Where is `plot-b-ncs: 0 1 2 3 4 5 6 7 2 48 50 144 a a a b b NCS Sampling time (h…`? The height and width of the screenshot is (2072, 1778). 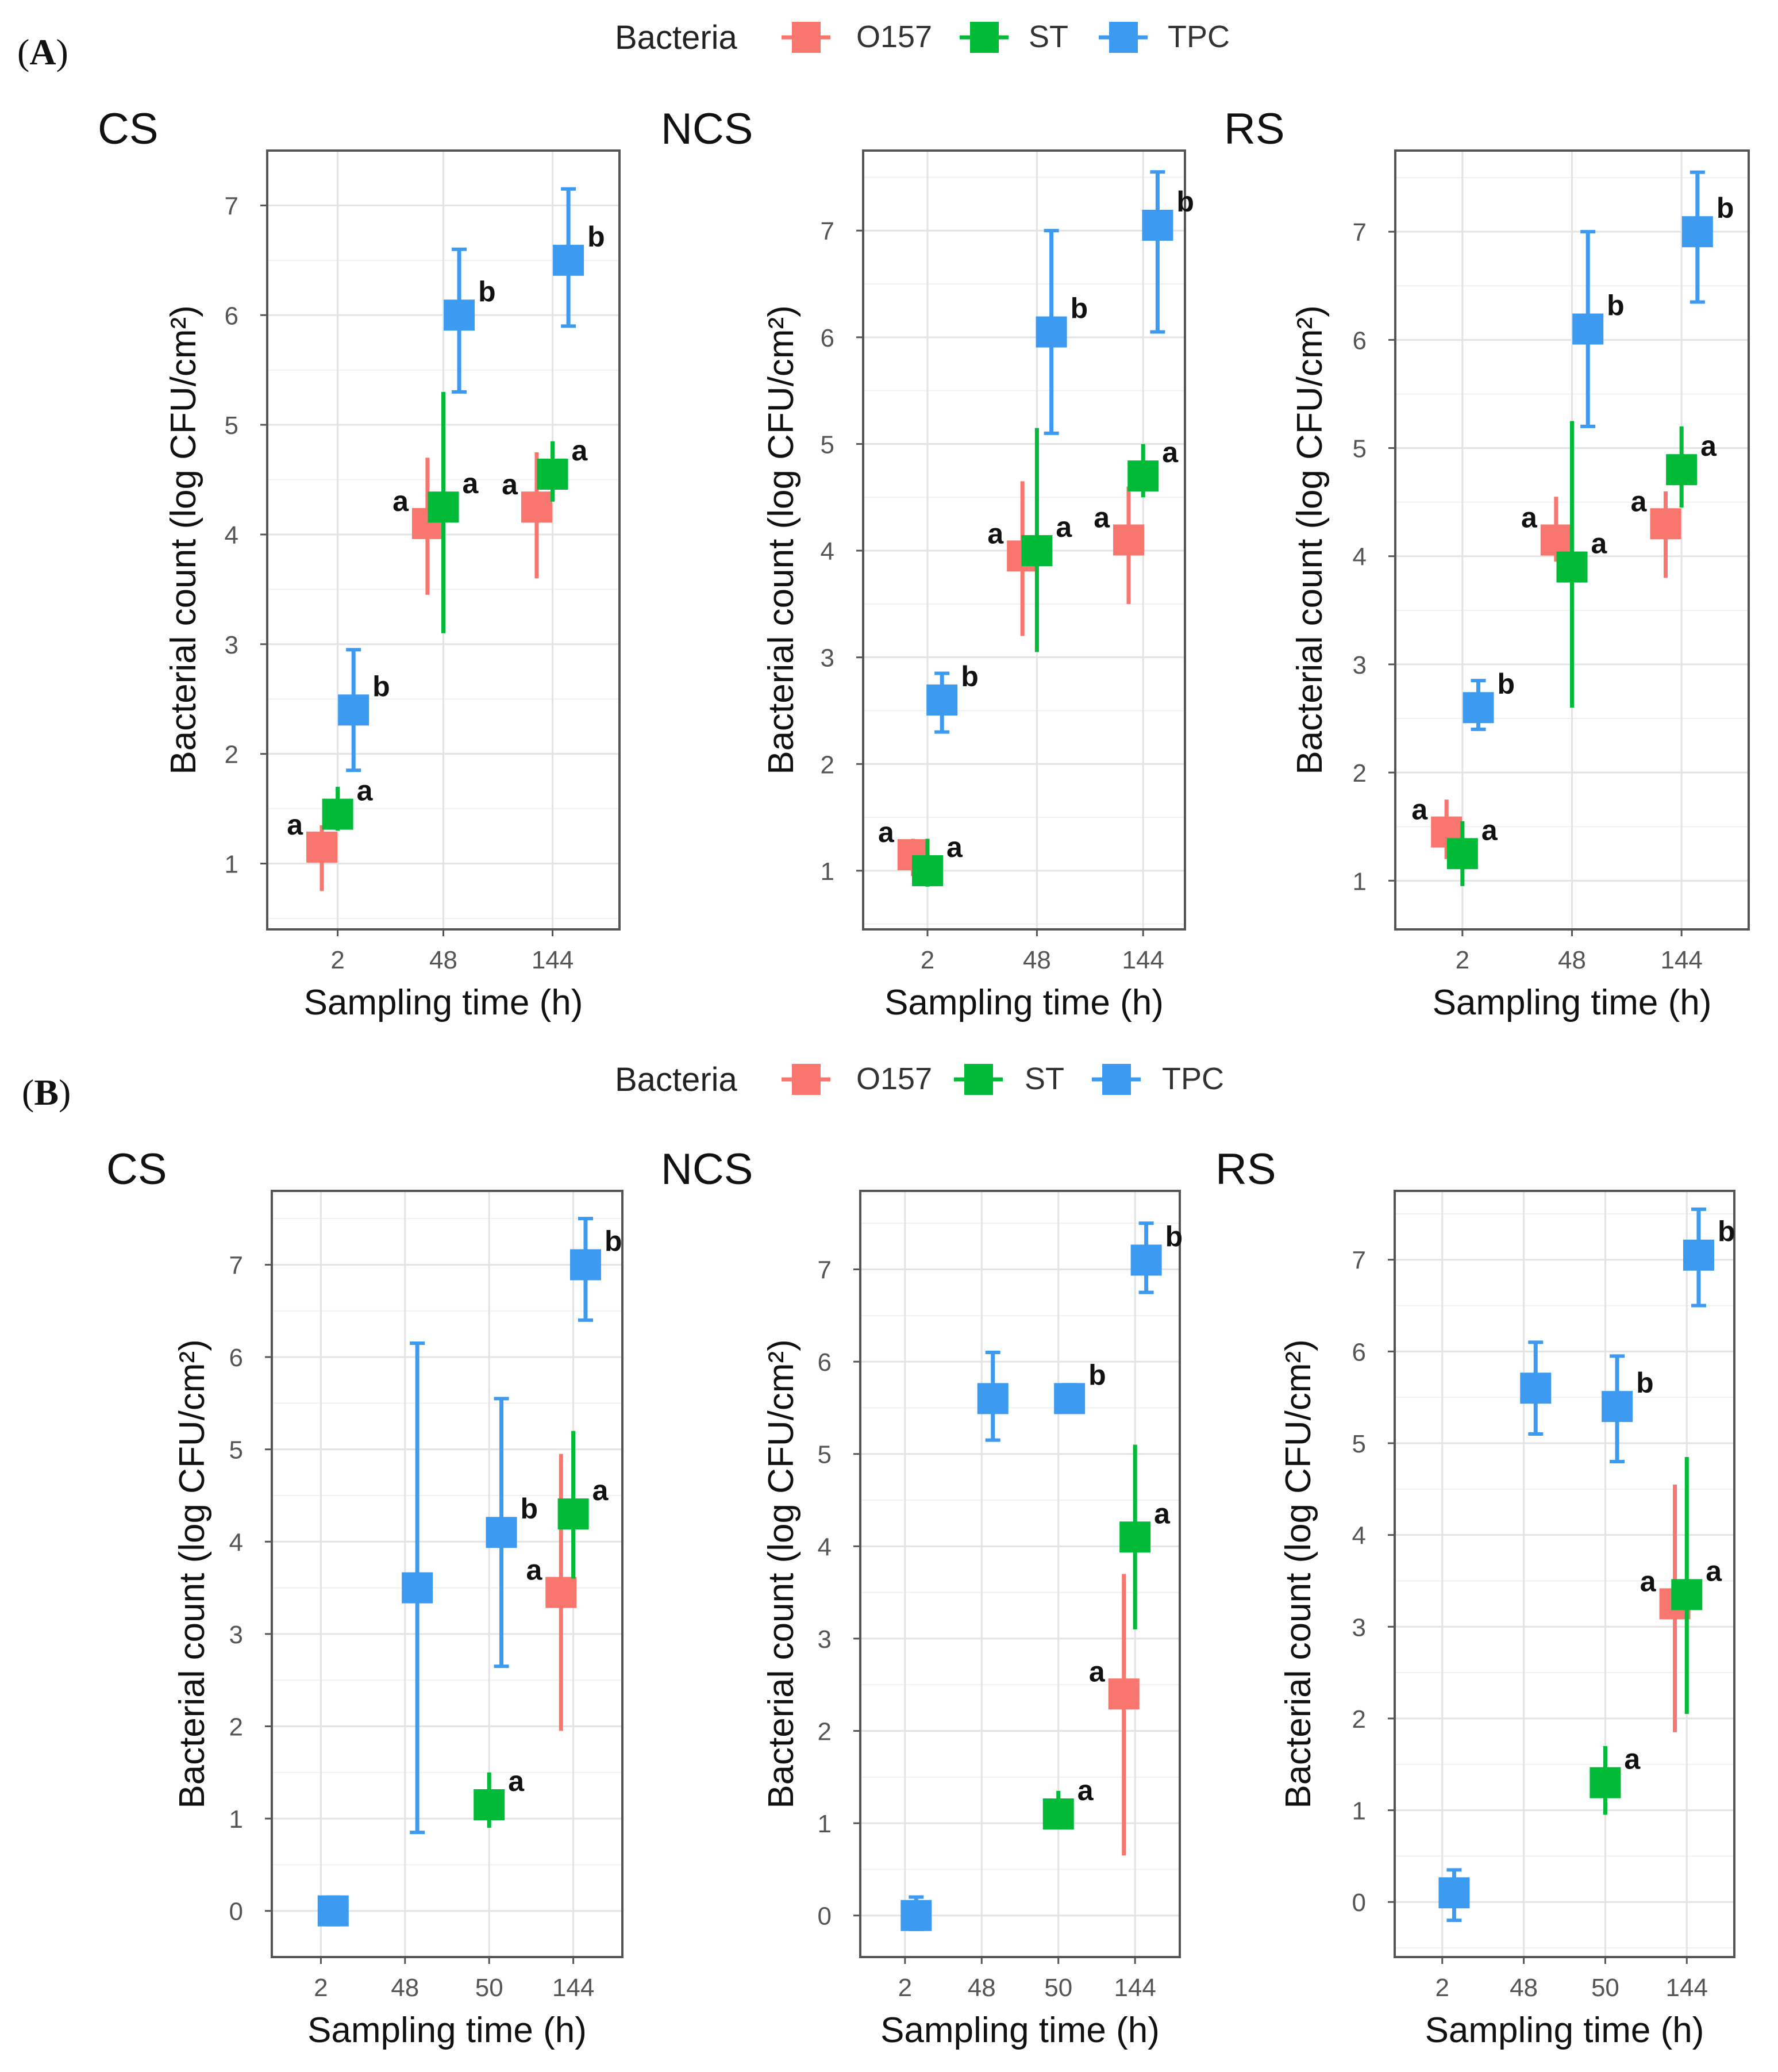 plot-b-ncs: 0 1 2 3 4 5 6 7 2 48 50 144 a a a b b NCS Sampling time (h… is located at coordinates (922, 1597).